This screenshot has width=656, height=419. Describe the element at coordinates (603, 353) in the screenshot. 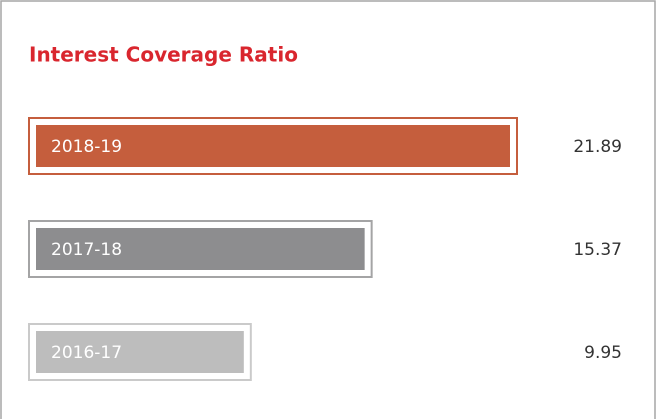

I see `value-label: 9.95` at that location.